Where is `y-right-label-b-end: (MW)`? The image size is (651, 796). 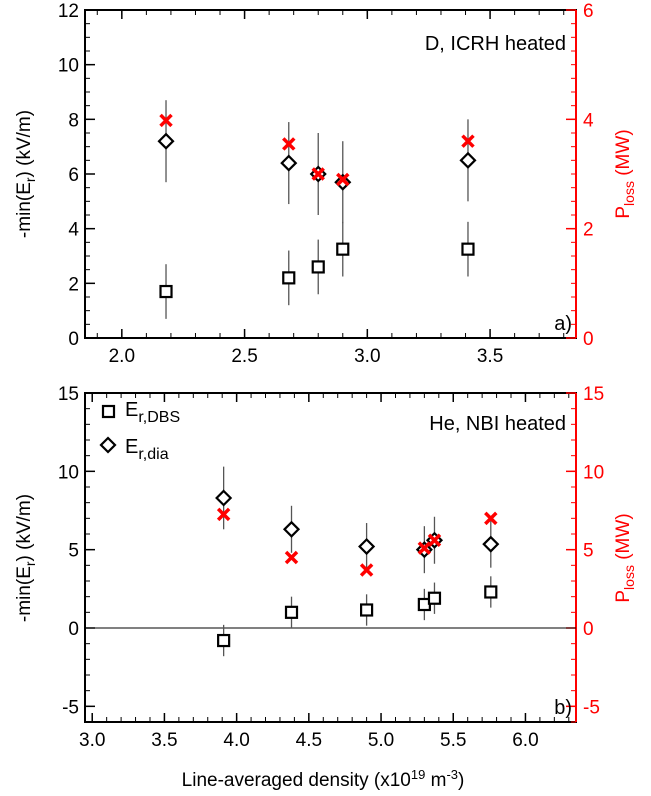
y-right-label-b-end: (MW) is located at coordinates (623, 539).